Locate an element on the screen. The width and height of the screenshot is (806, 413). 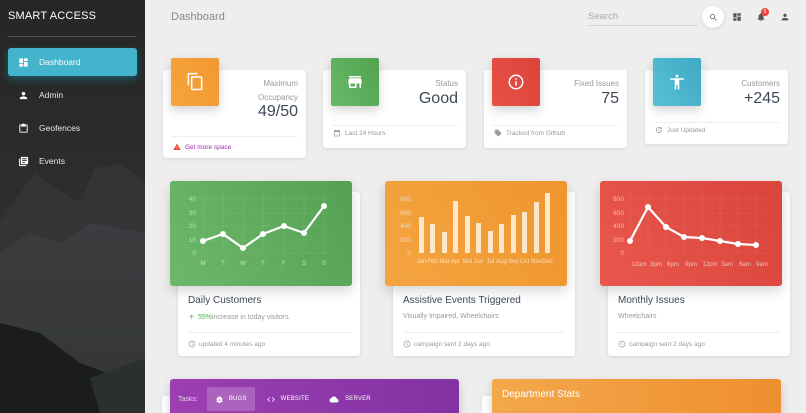
tab-server: SERVER is located at coordinates (349, 399).